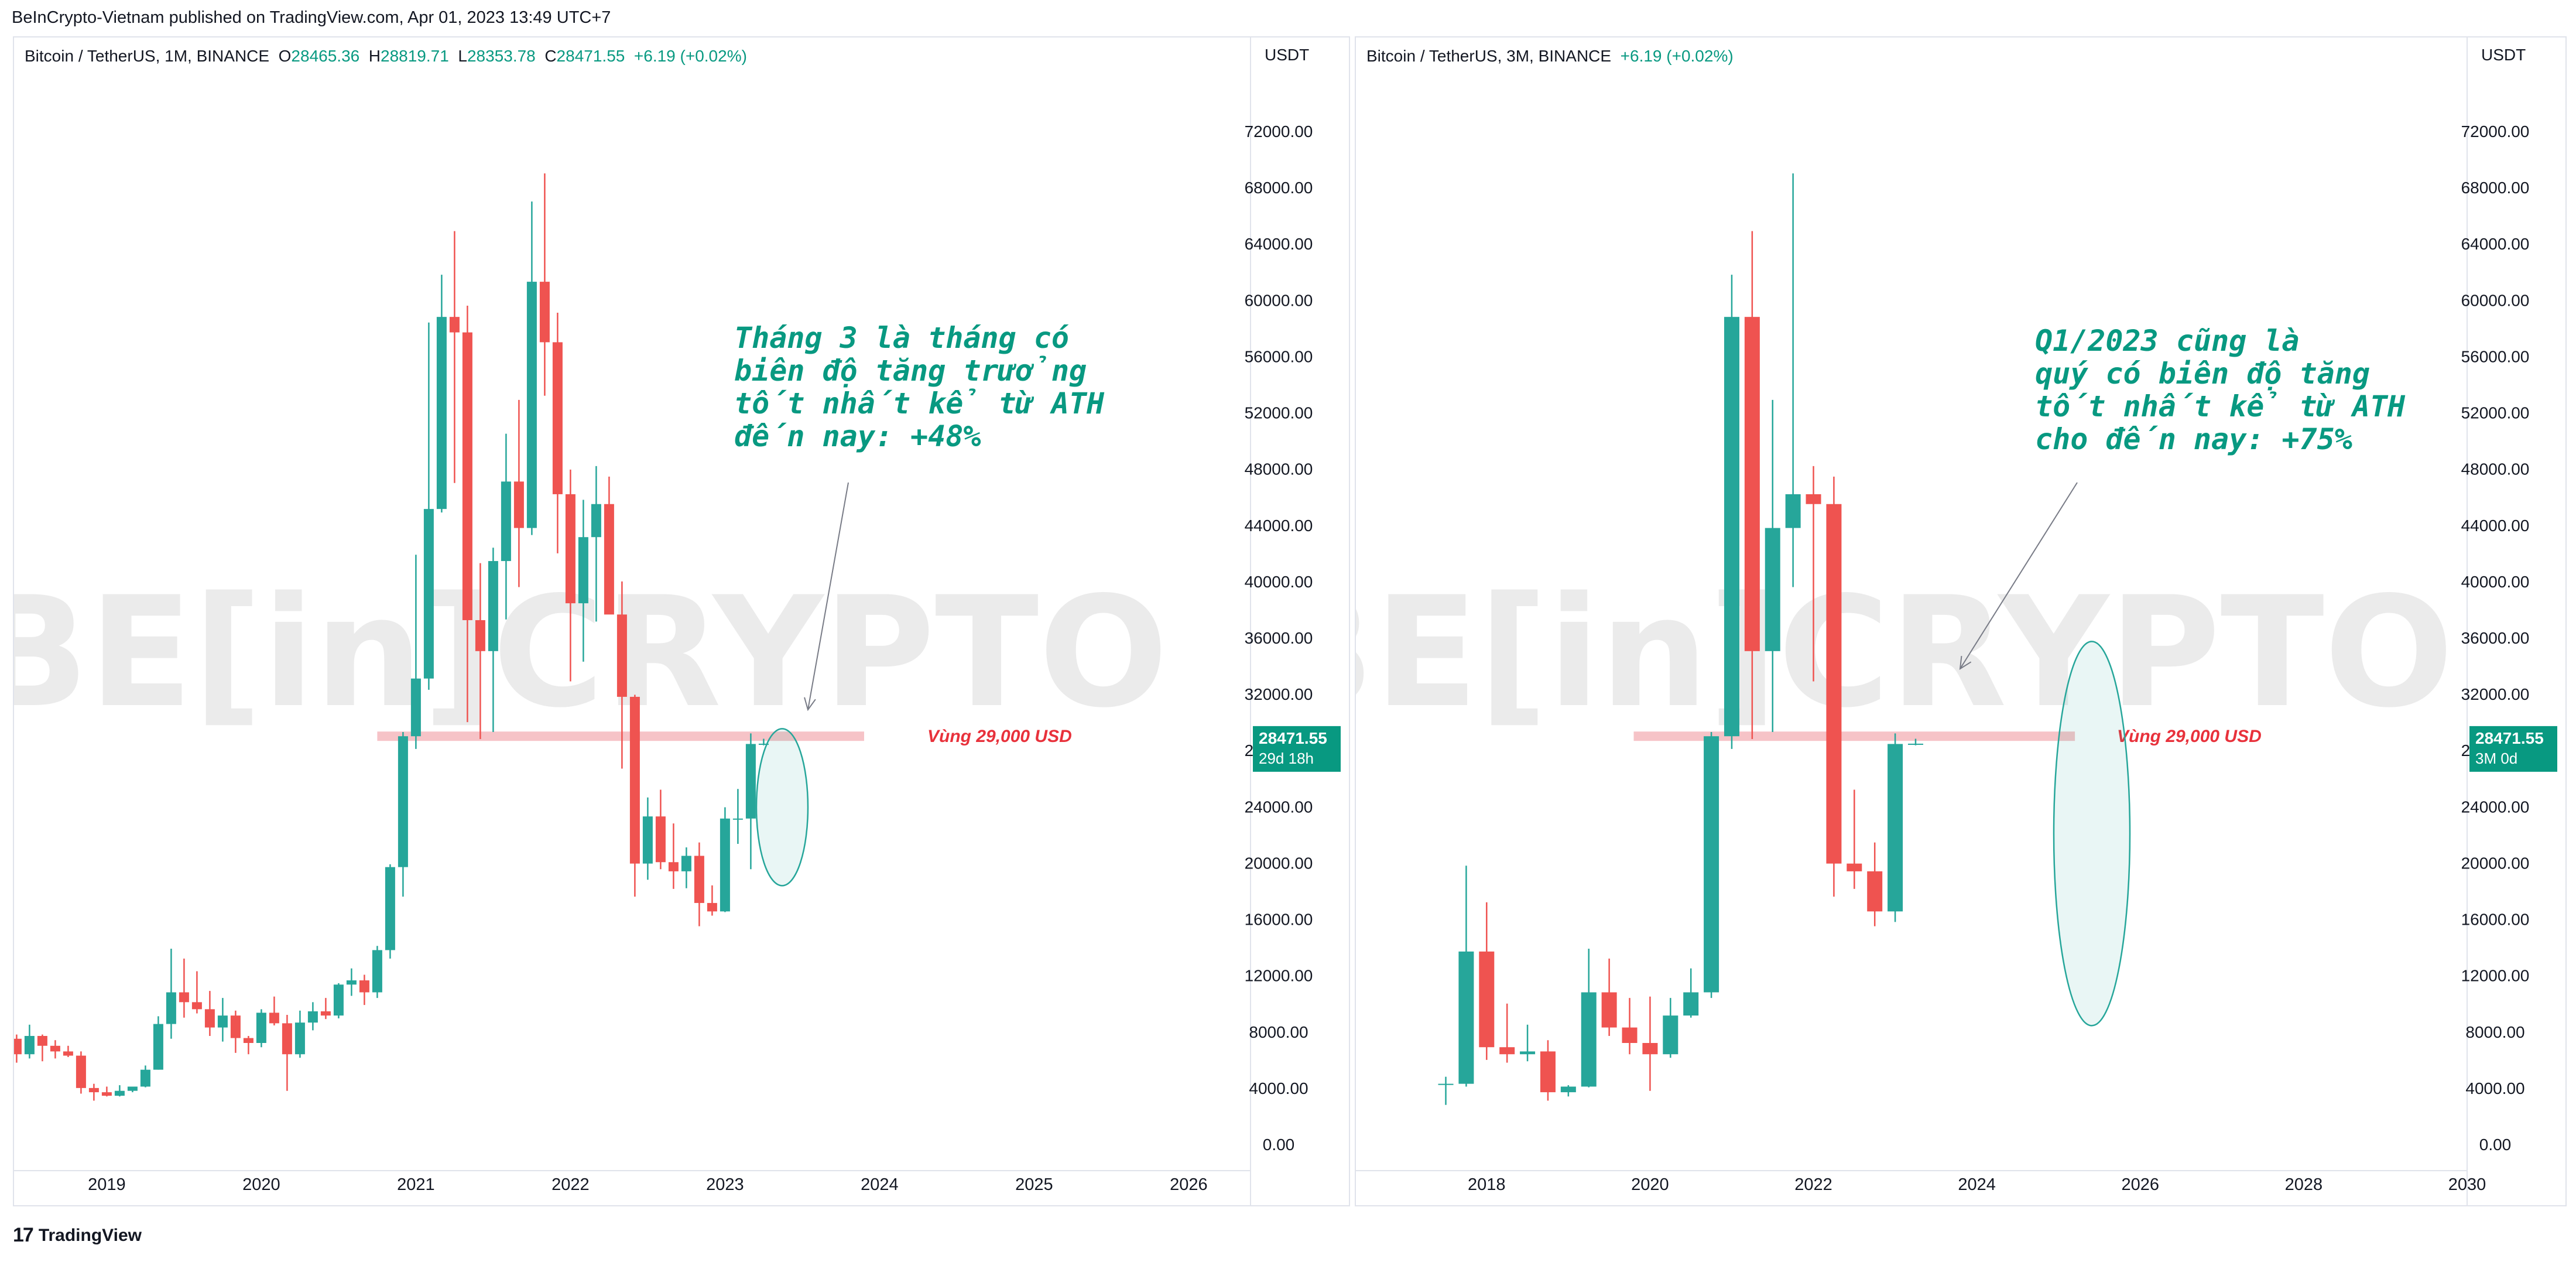 The width and height of the screenshot is (2576, 1262). What do you see at coordinates (2467, 1184) in the screenshot?
I see `x-tick-label: 2030` at bounding box center [2467, 1184].